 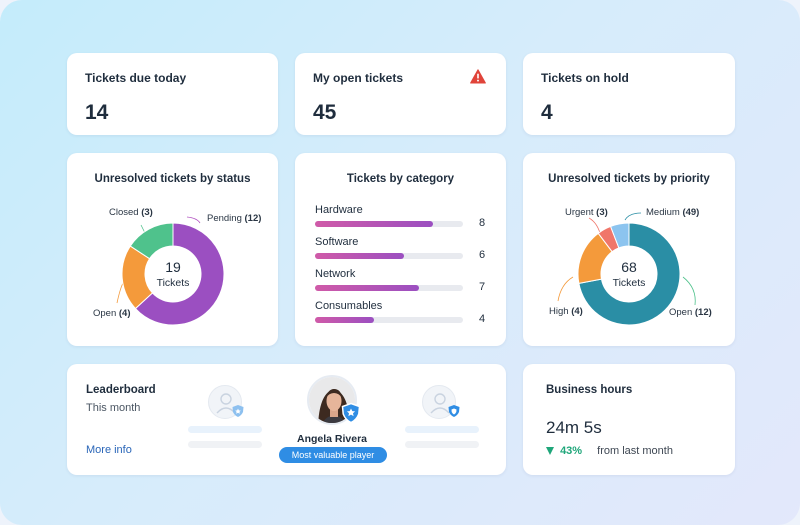 I want to click on business-hours-value: 24m 5s, so click(x=574, y=427).